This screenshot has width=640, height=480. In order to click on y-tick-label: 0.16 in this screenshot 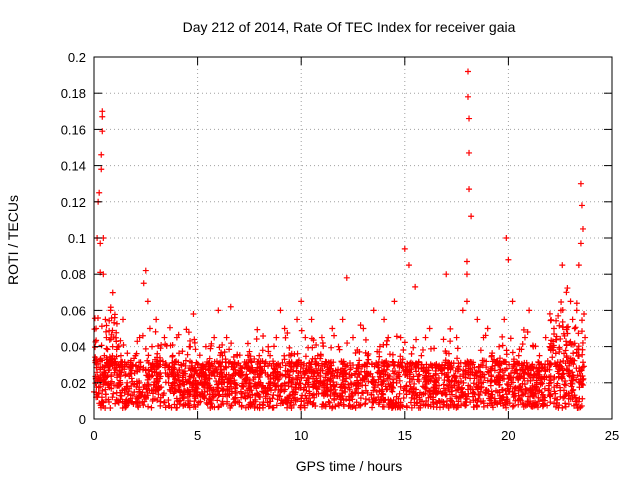, I will do `click(73, 129)`.